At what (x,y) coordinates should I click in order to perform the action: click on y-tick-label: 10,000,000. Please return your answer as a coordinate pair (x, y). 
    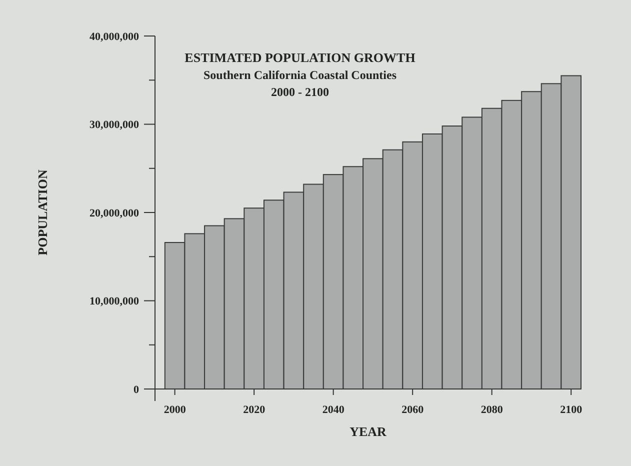
    Looking at the image, I should click on (115, 302).